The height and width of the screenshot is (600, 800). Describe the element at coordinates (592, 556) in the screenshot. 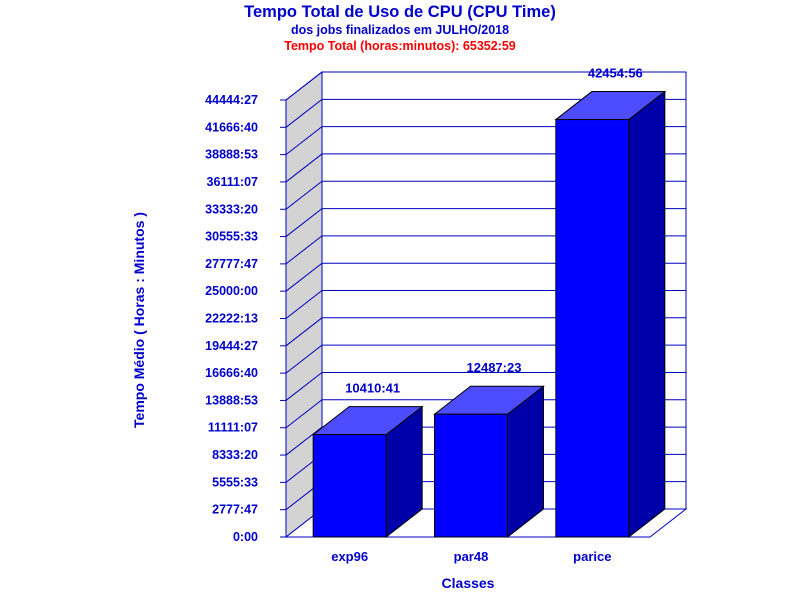

I see `x-tick-label: parice` at that location.